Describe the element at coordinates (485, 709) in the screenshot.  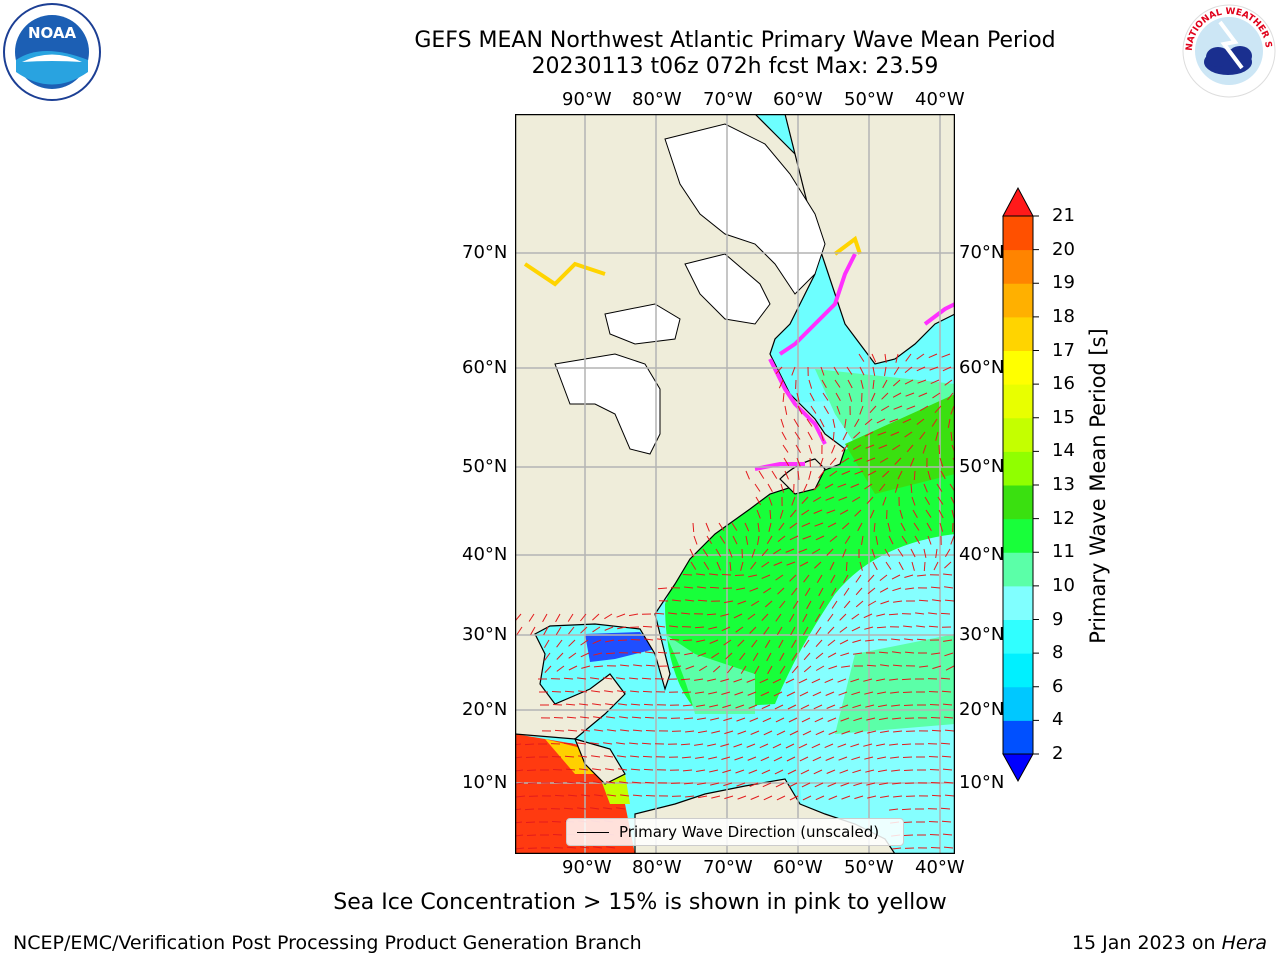
I see `lat-label-left: 20°N` at that location.